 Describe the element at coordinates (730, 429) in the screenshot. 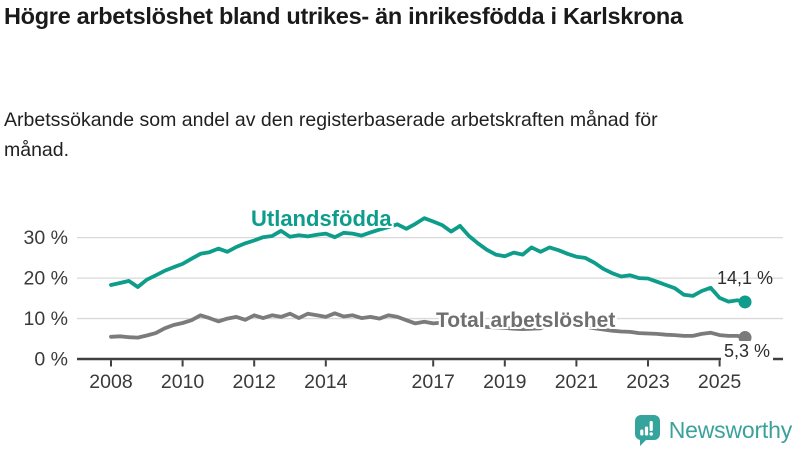

I see `brand-name: Newsworthy` at that location.